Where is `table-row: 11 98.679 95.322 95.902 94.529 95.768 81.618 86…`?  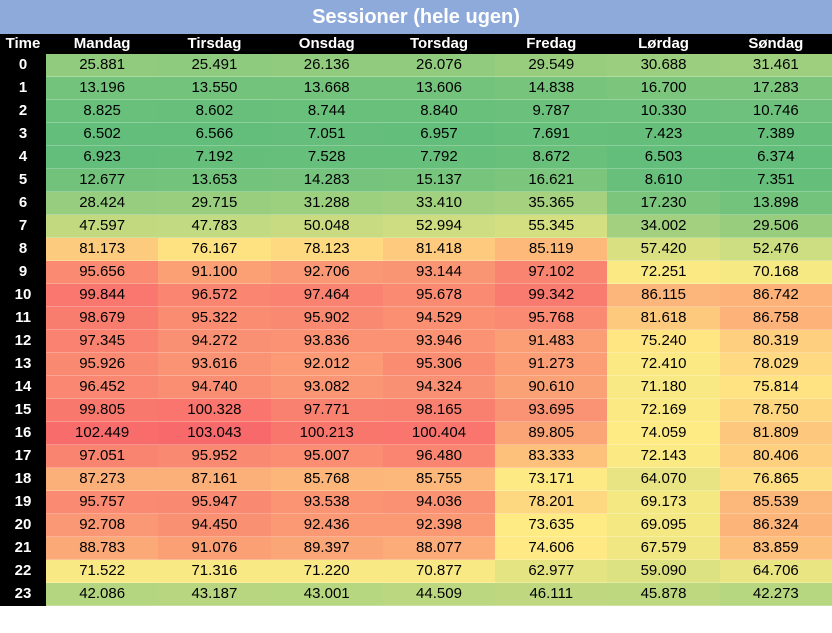
table-row: 11 98.679 95.322 95.902 94.529 95.768 81.618 86… is located at coordinates (416, 318).